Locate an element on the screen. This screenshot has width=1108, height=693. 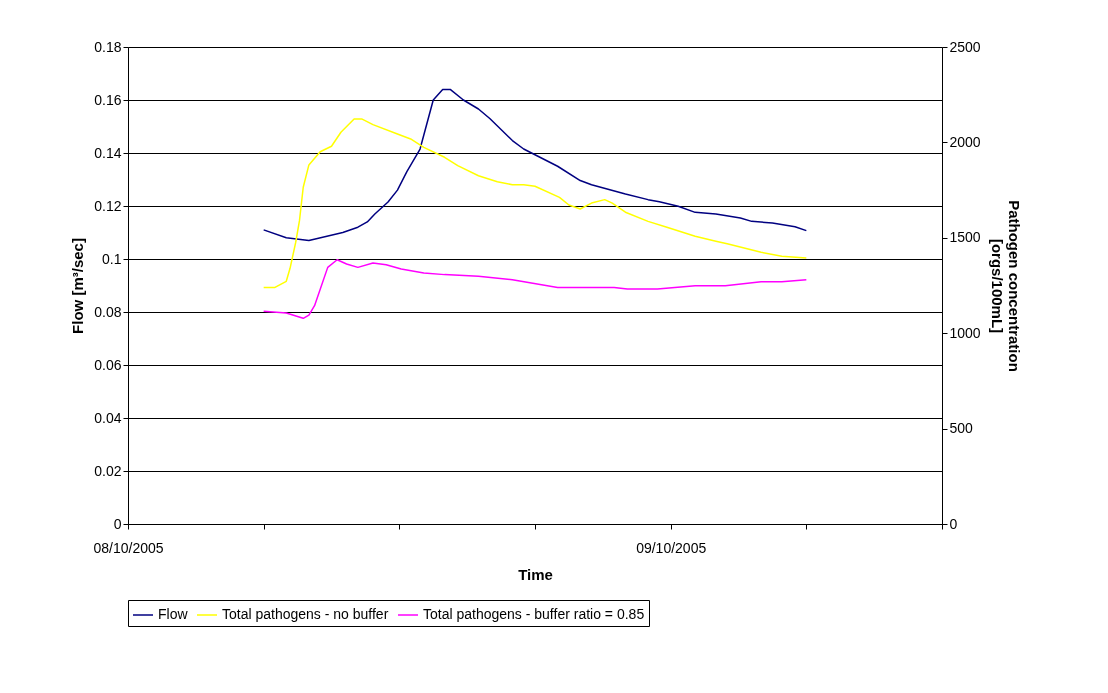
y-tick-label: 0.18 is located at coordinates (108, 46).